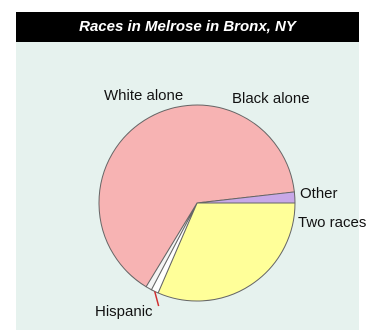 The height and width of the screenshot is (333, 374). Describe the element at coordinates (226, 252) in the screenshot. I see `pie-slice-black-alone` at that location.